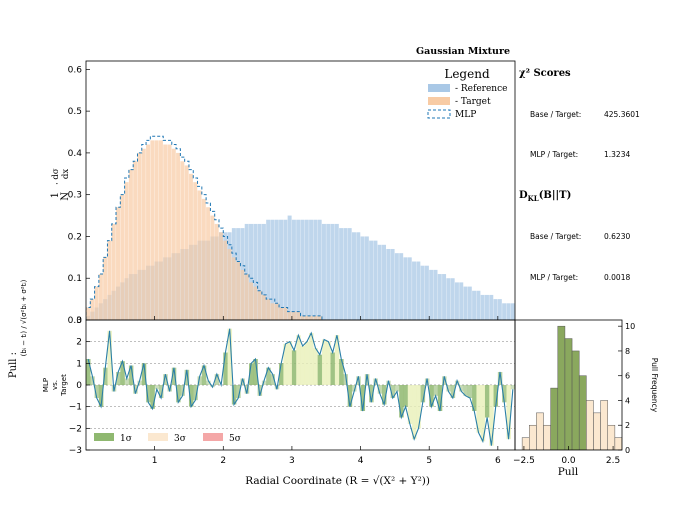 Image resolution: width=690 pixels, height=506 pixels. I want to click on density-ytick-label: 0.2, so click(75, 237).